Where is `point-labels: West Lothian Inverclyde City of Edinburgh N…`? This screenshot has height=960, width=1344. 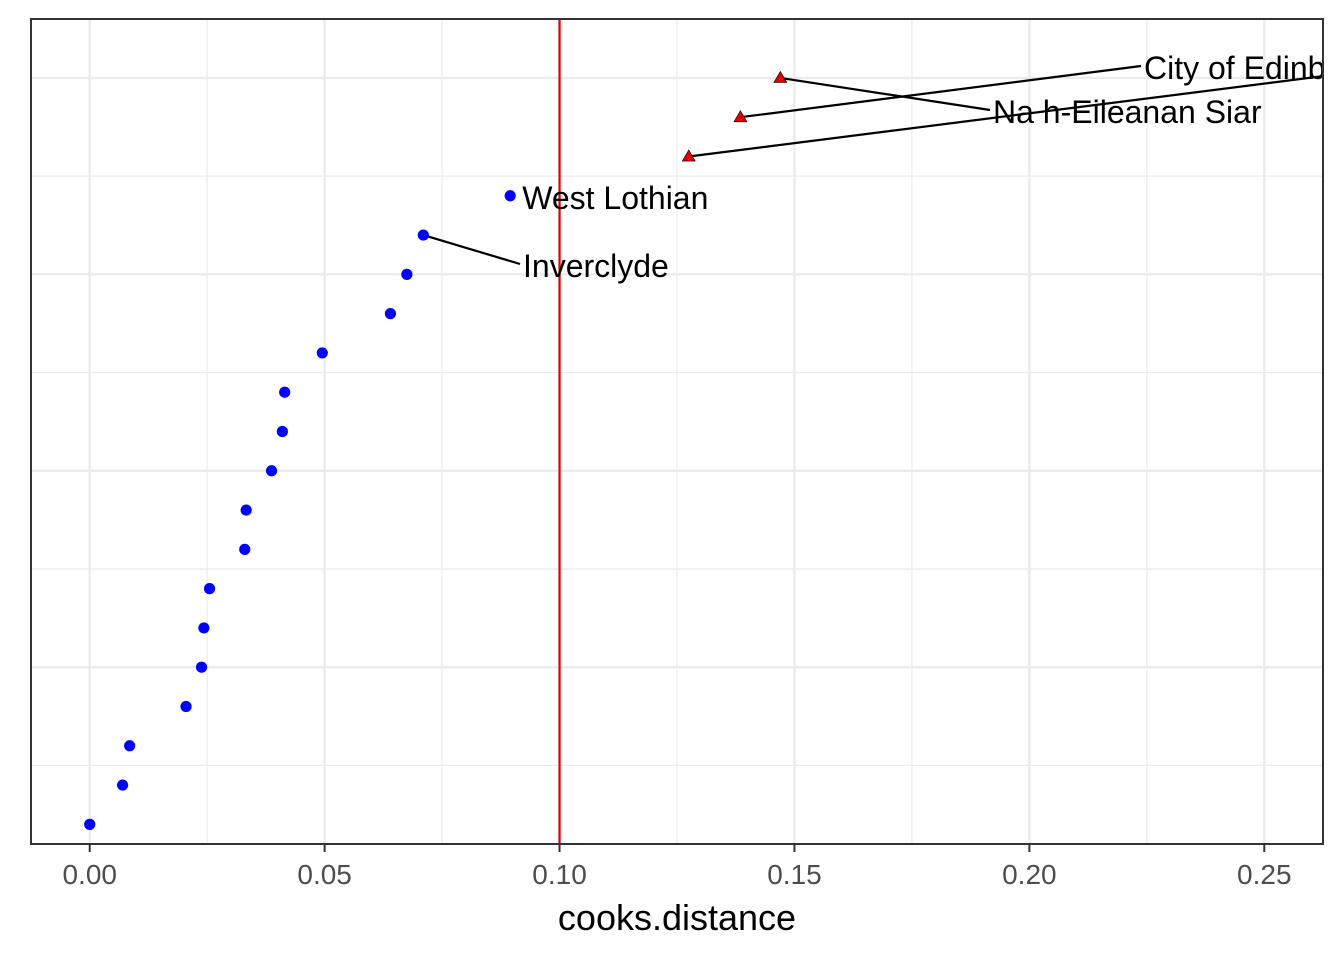
point-labels: West Lothian Inverclyde City of Edinburgh N… is located at coordinates (933, 167).